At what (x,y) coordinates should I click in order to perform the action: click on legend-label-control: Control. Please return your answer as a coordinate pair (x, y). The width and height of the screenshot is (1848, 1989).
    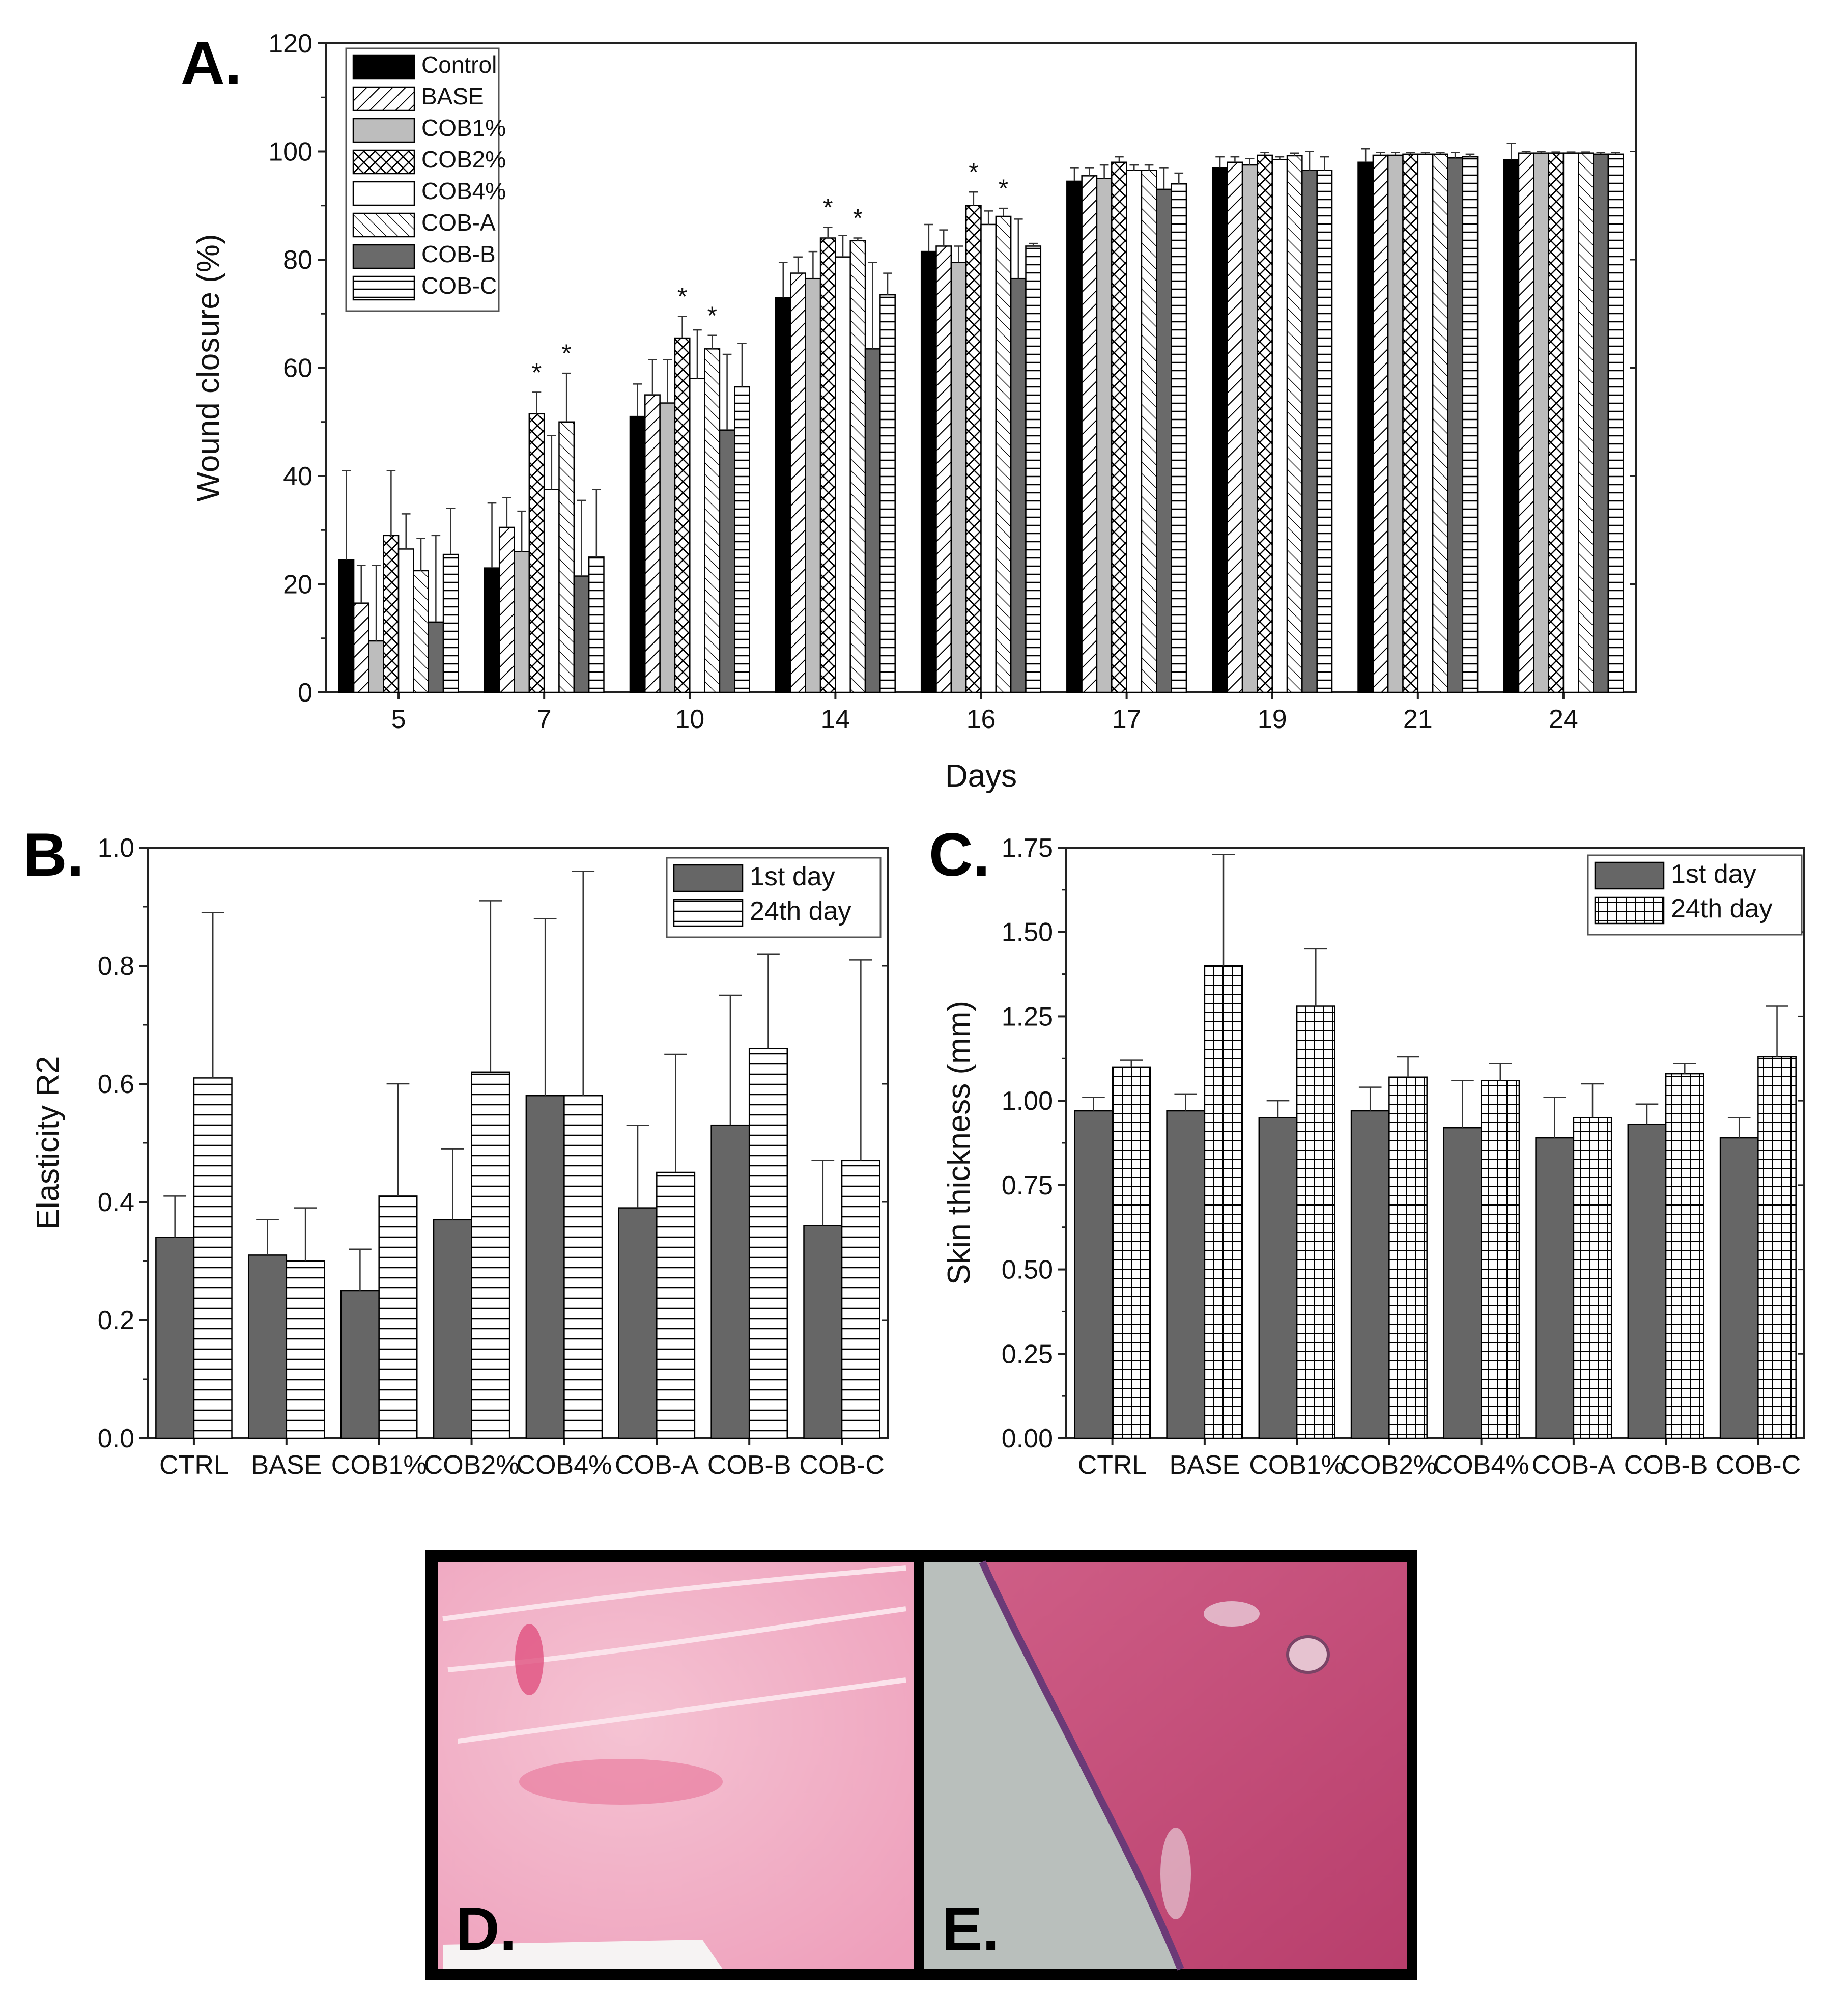
    Looking at the image, I should click on (459, 64).